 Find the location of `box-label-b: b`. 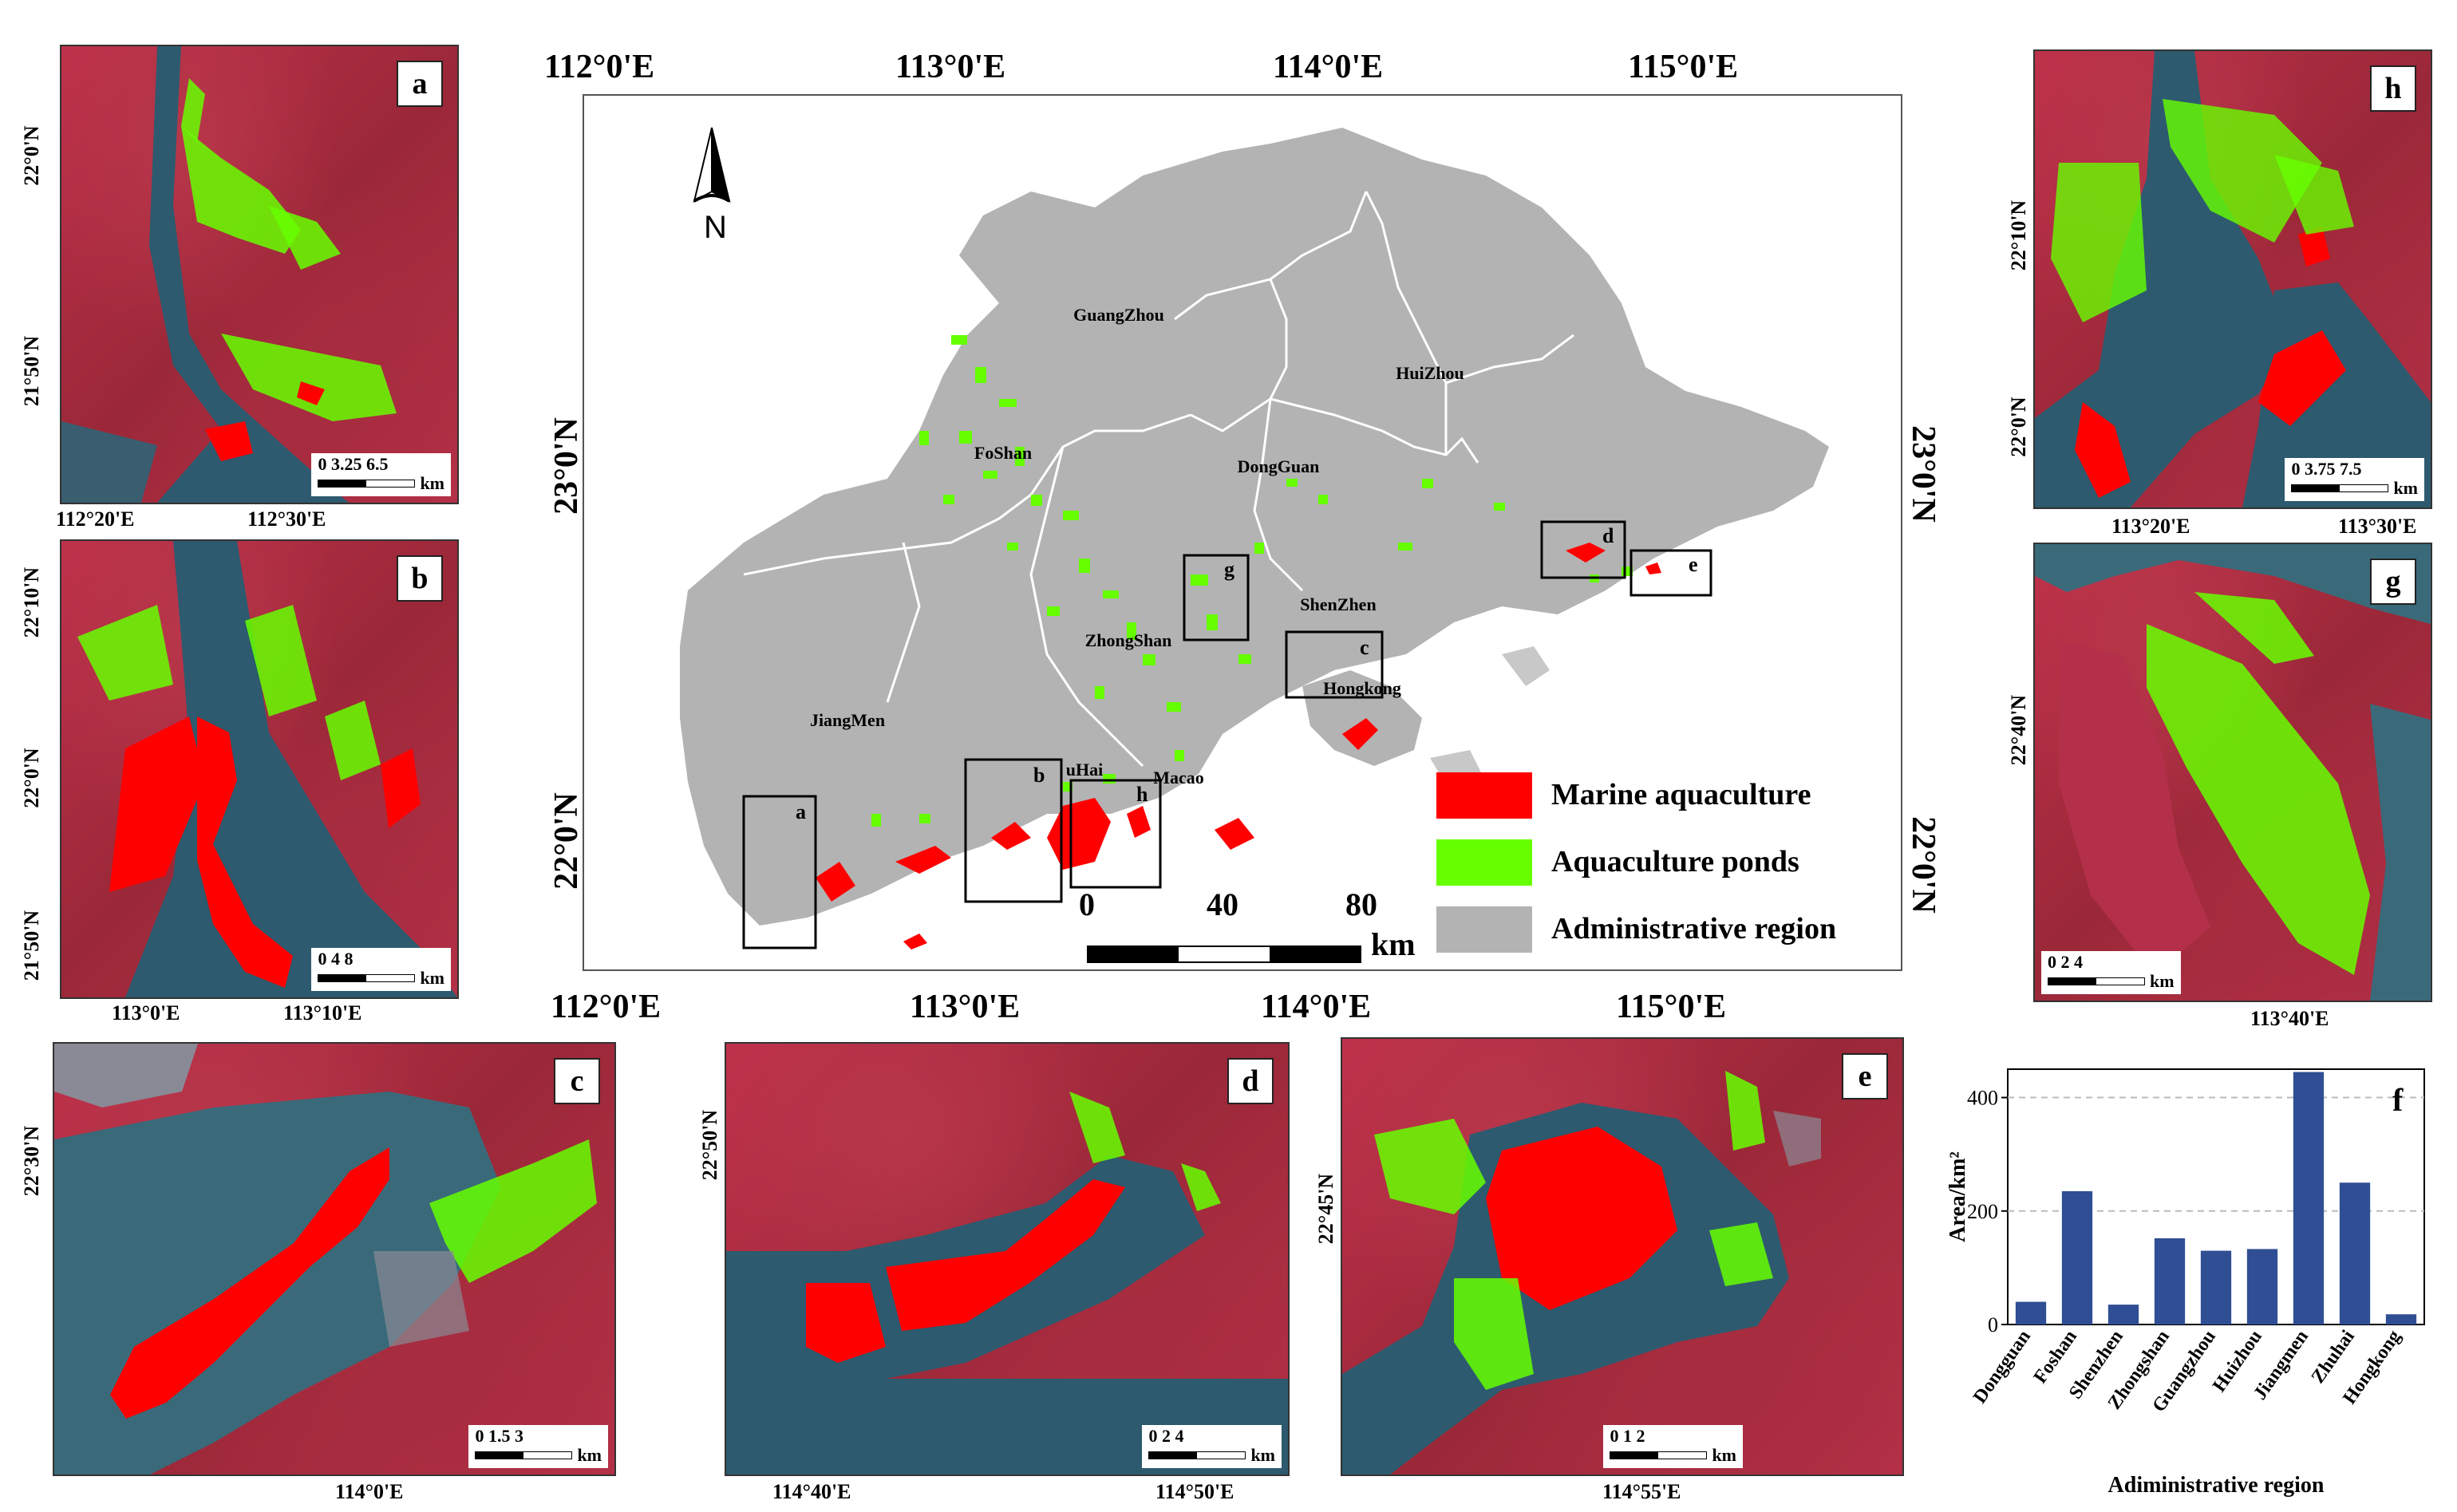

box-label-b: b is located at coordinates (1039, 776).